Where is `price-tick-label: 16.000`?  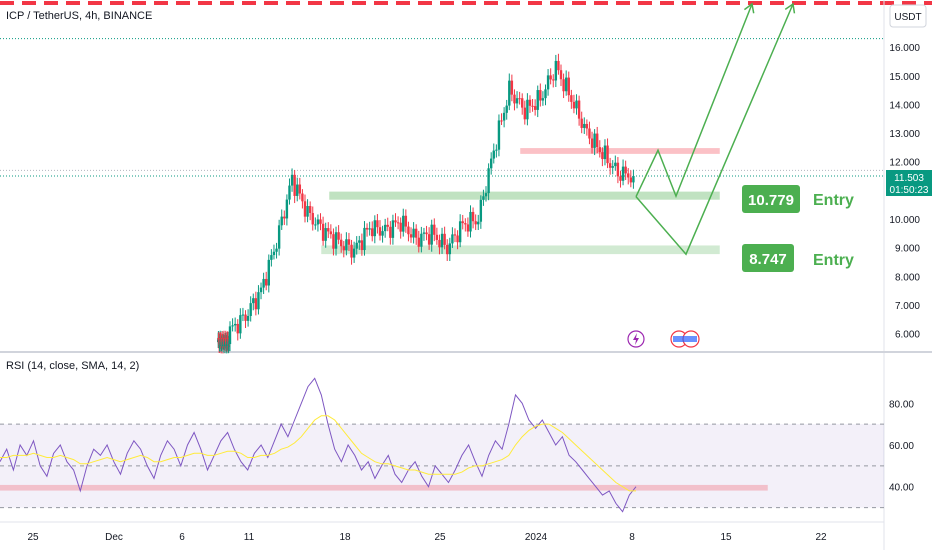
price-tick-label: 16.000 is located at coordinates (904, 48).